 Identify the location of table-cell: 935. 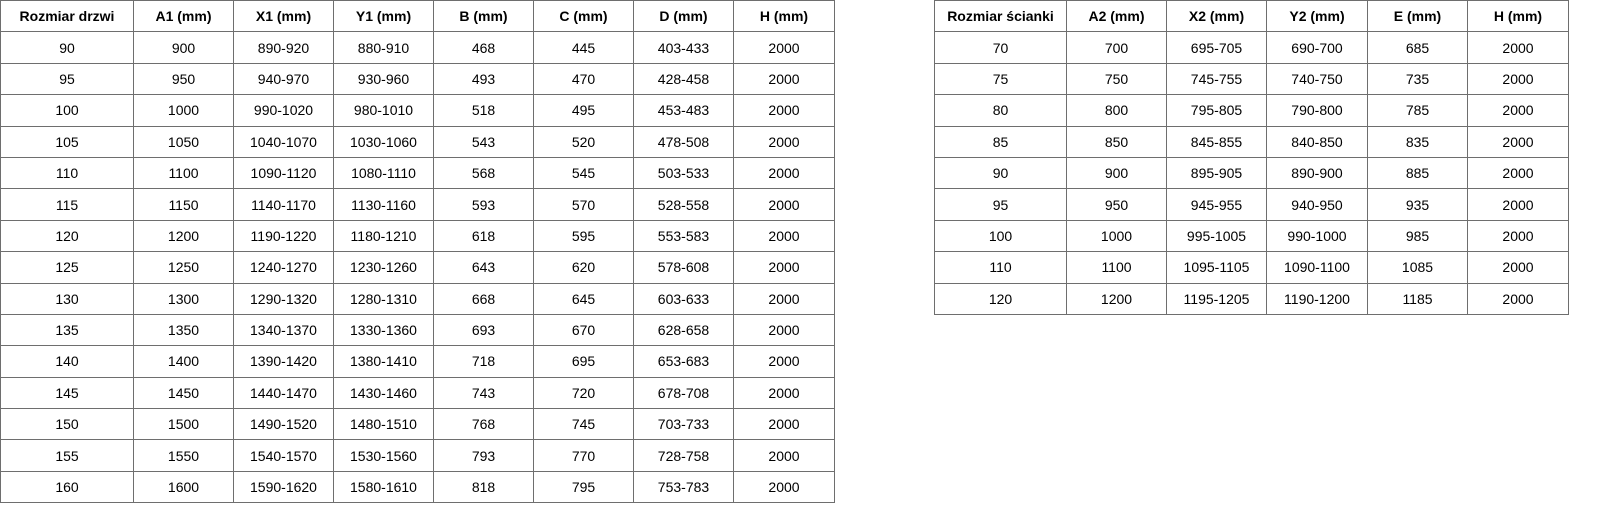
(1417, 204).